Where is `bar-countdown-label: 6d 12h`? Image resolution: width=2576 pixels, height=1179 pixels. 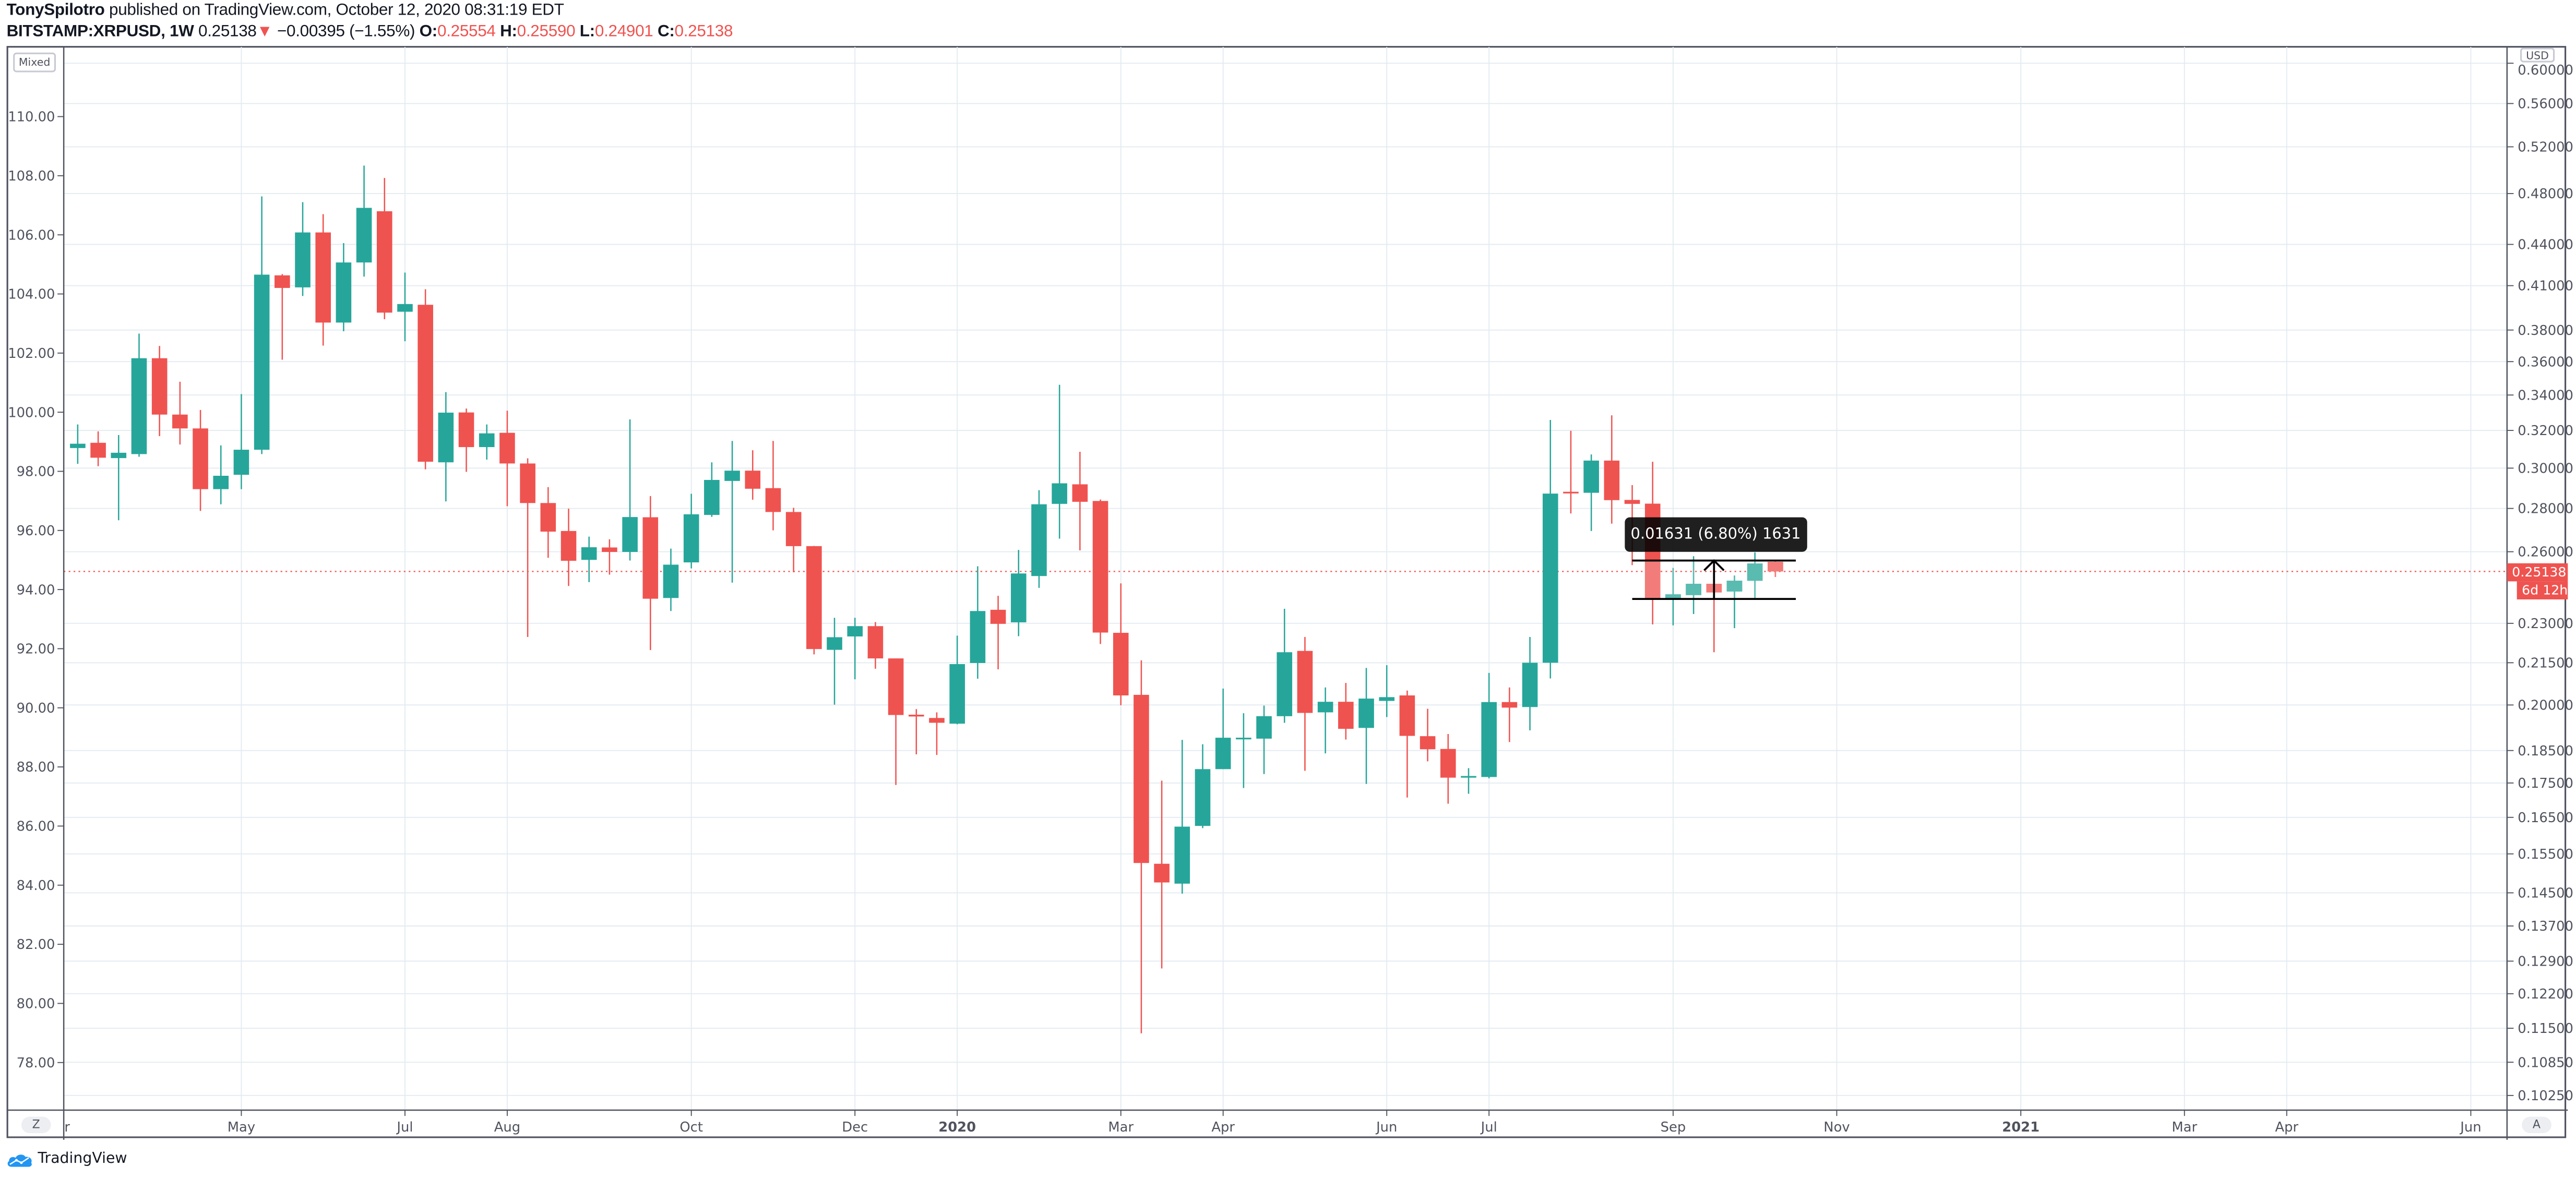 bar-countdown-label: 6d 12h is located at coordinates (2543, 591).